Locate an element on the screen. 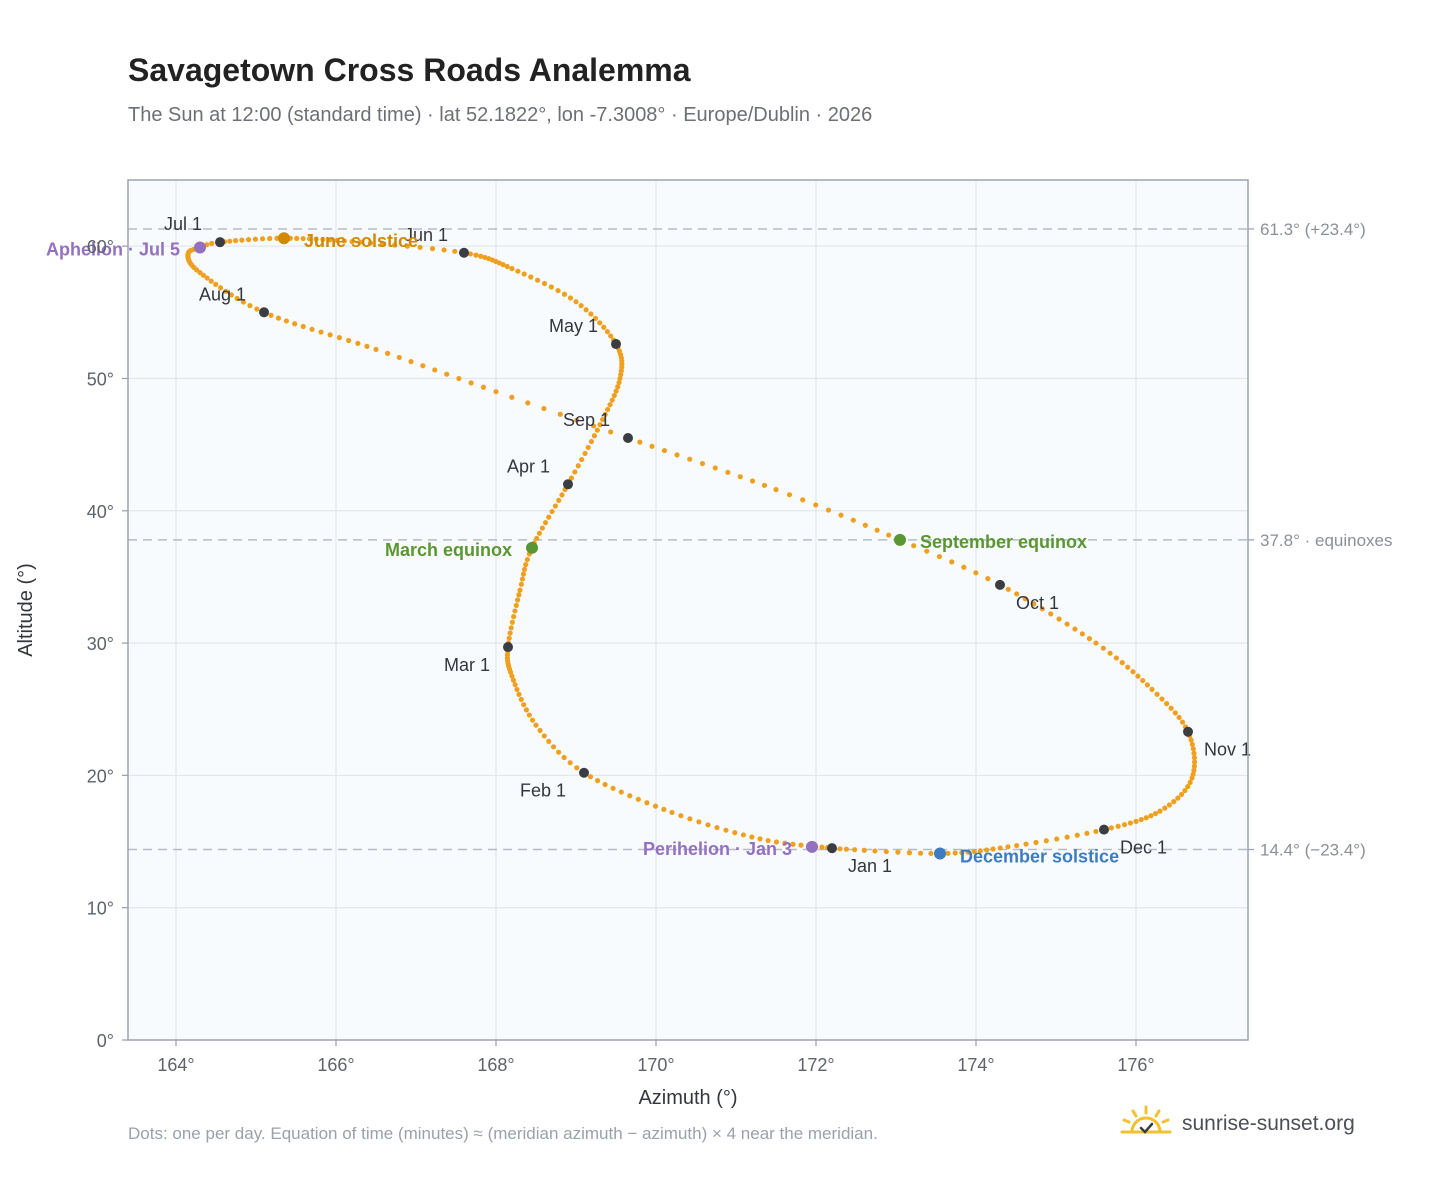 The image size is (1448, 1188). reference-line-label: 37.8° · equinoxes is located at coordinates (1326, 540).